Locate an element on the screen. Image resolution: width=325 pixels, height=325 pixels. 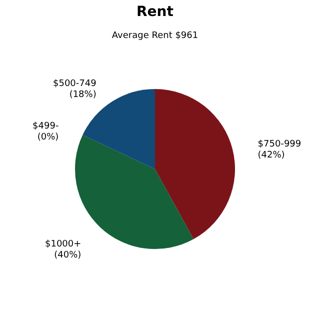
data-label: (18%) is located at coordinates (82, 95).